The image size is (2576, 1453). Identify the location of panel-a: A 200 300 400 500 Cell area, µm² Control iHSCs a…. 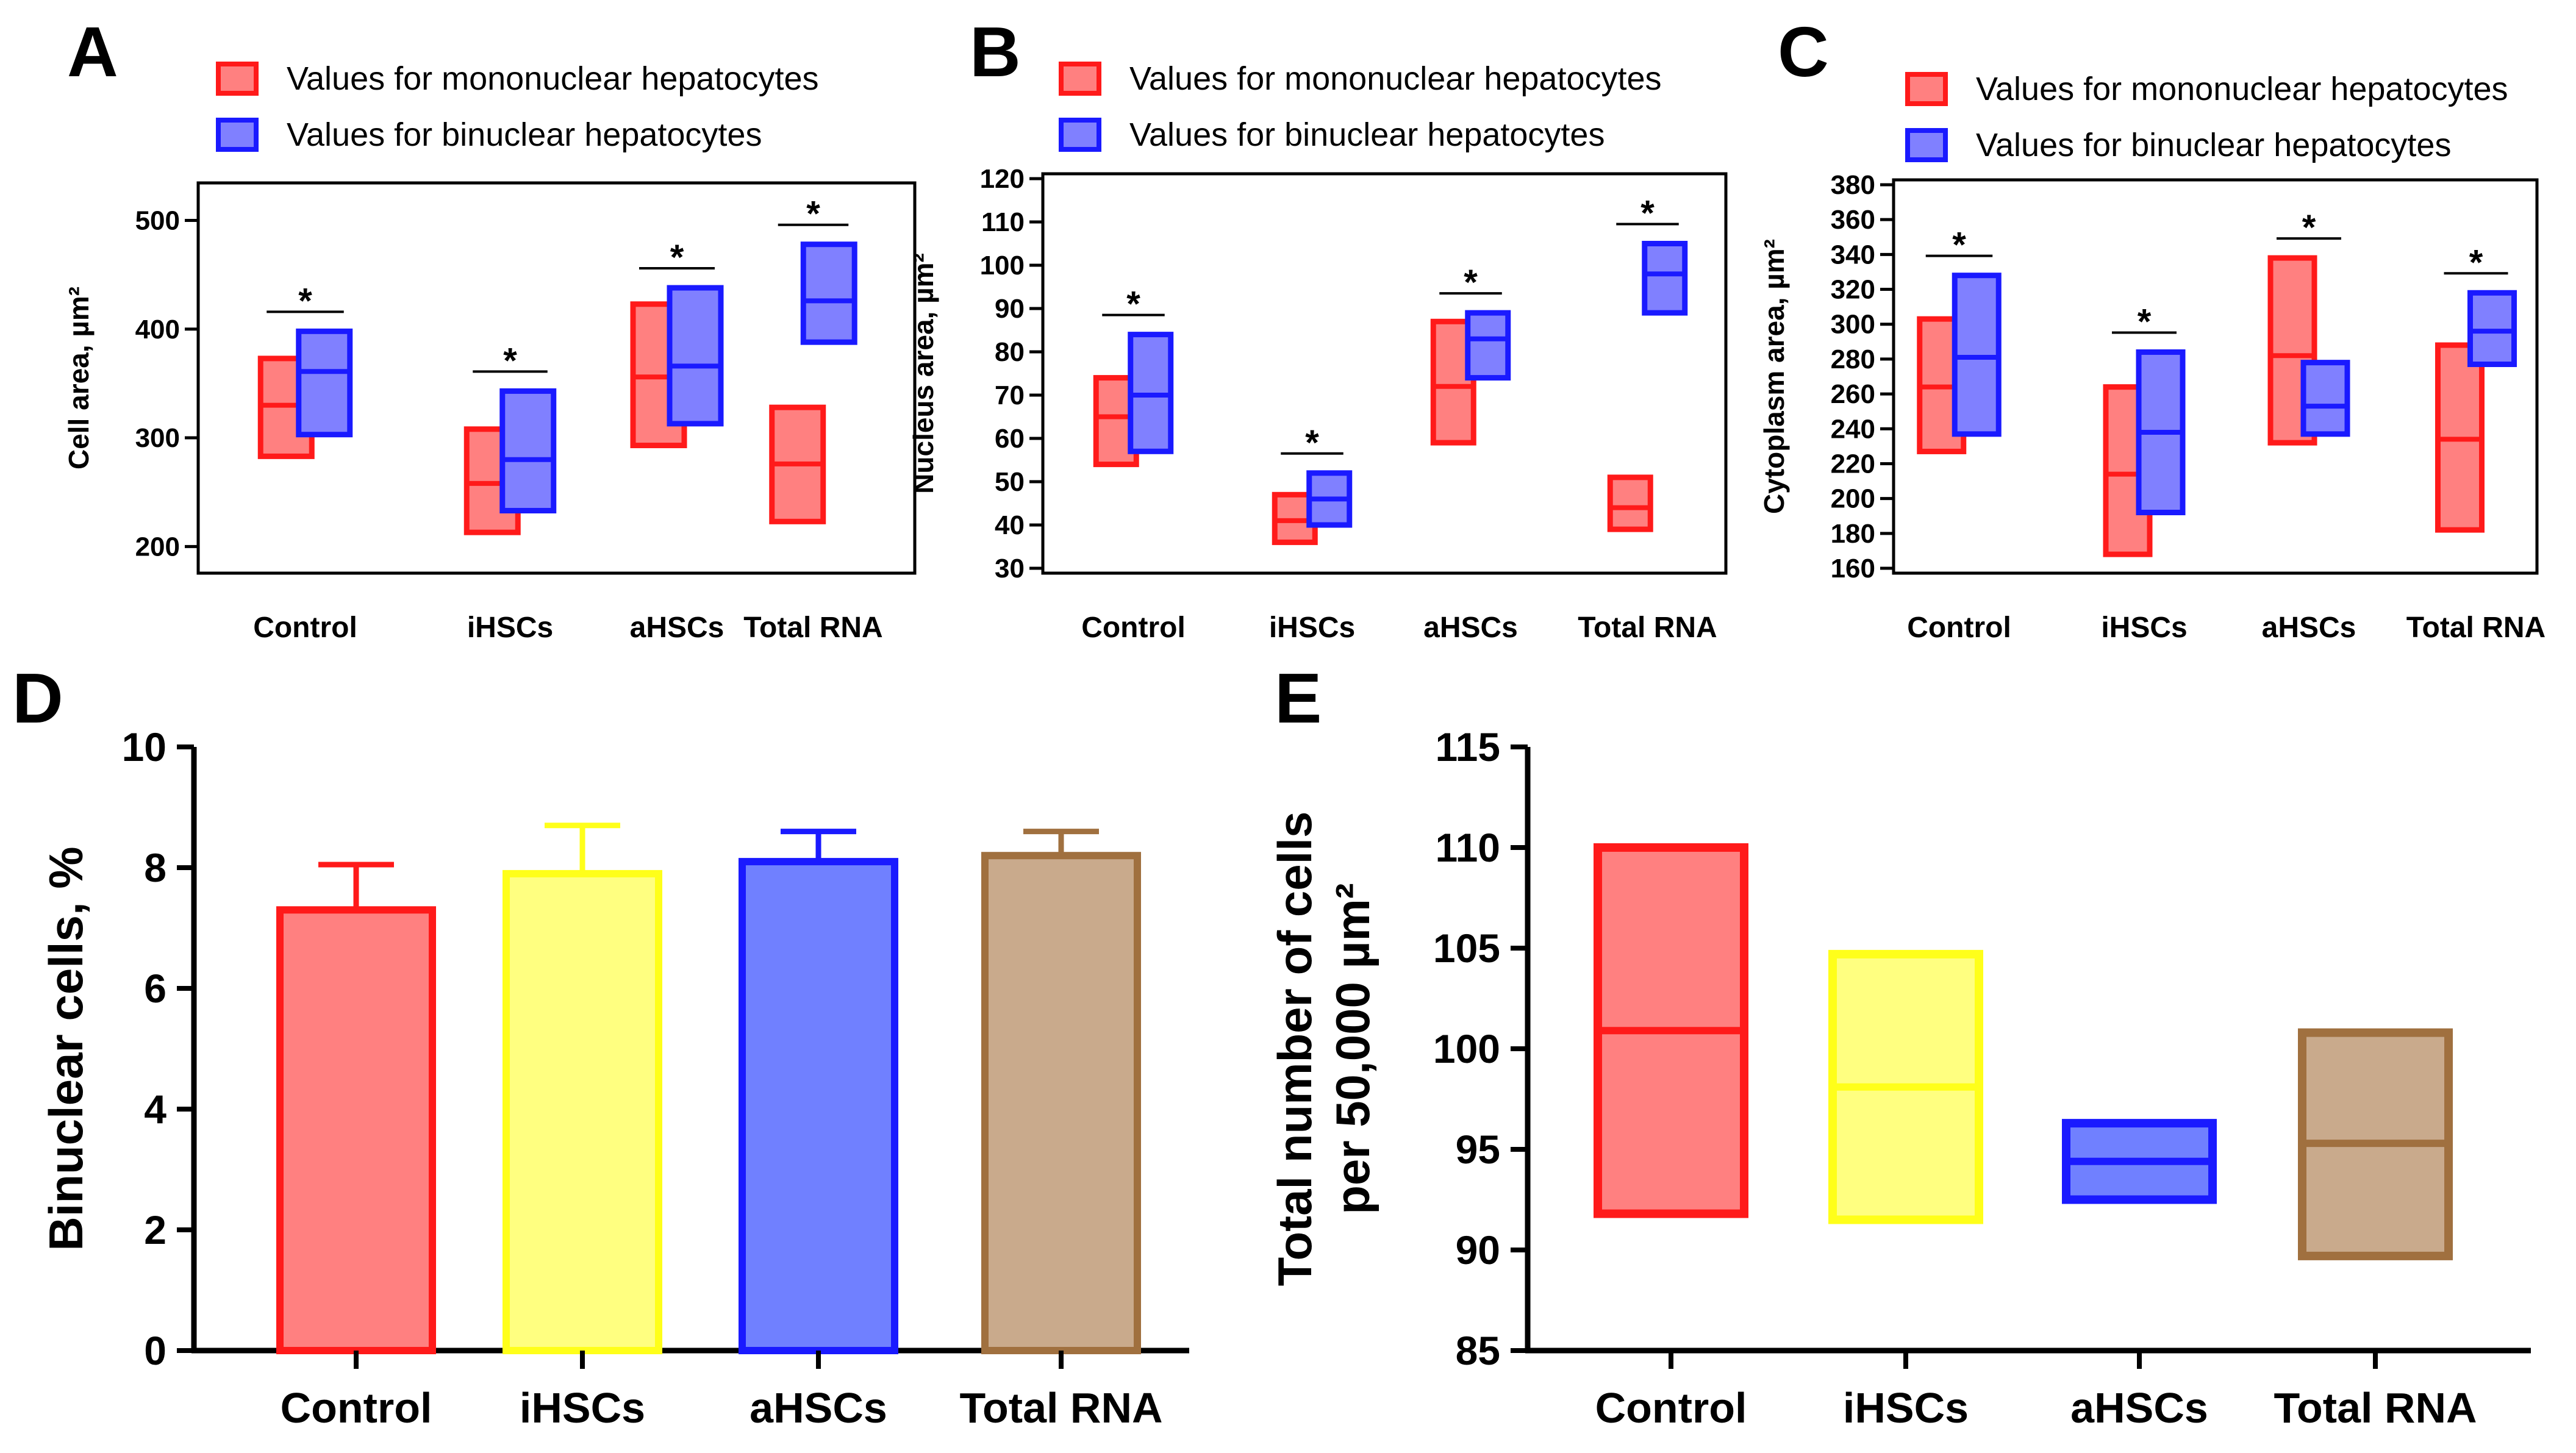
(490, 328).